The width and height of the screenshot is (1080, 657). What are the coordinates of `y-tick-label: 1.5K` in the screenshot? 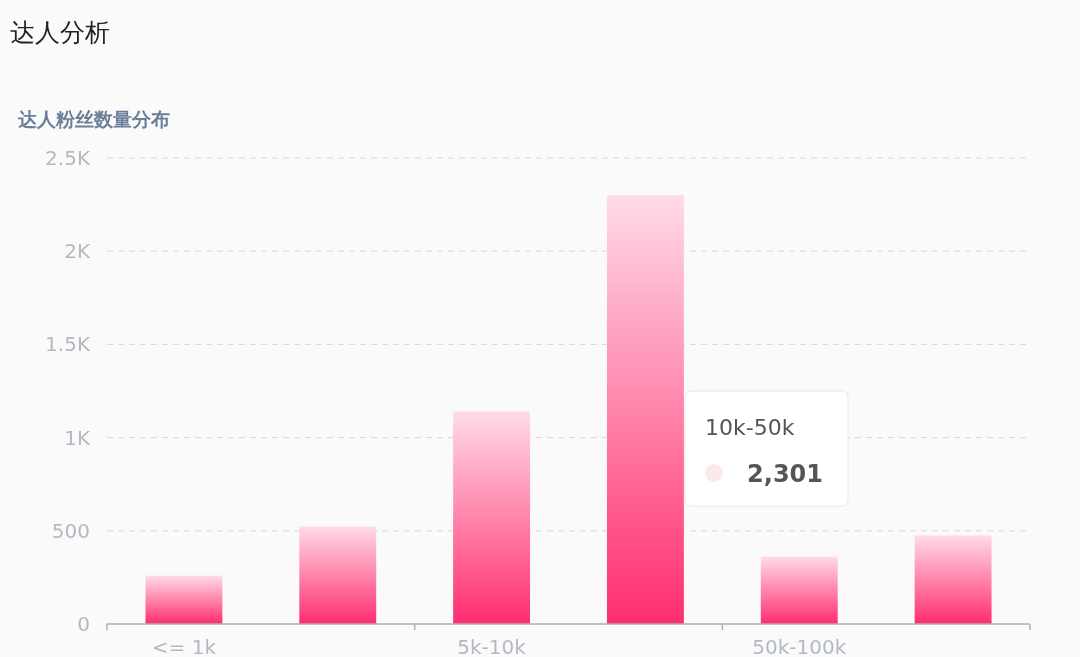 It's located at (68, 344).